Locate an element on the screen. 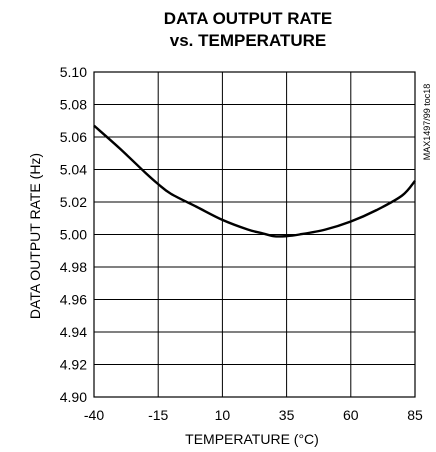  x-tick-label: 85 is located at coordinates (415, 415).